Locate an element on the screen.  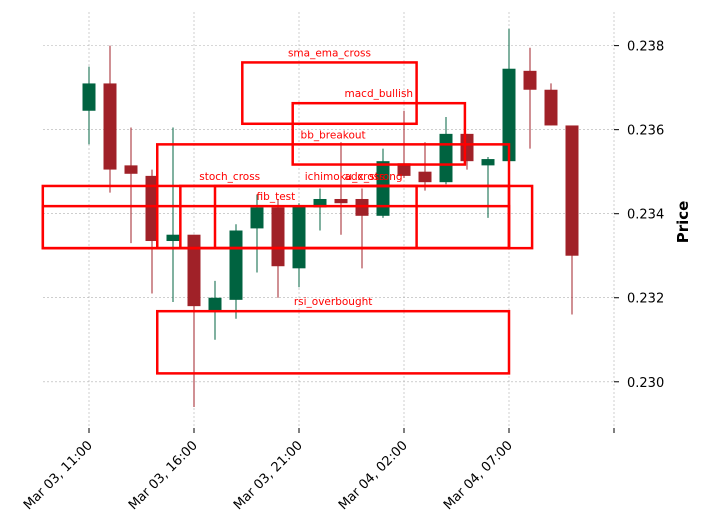
x-tick-label: Mar 04, 02:00 is located at coordinates (373, 475).